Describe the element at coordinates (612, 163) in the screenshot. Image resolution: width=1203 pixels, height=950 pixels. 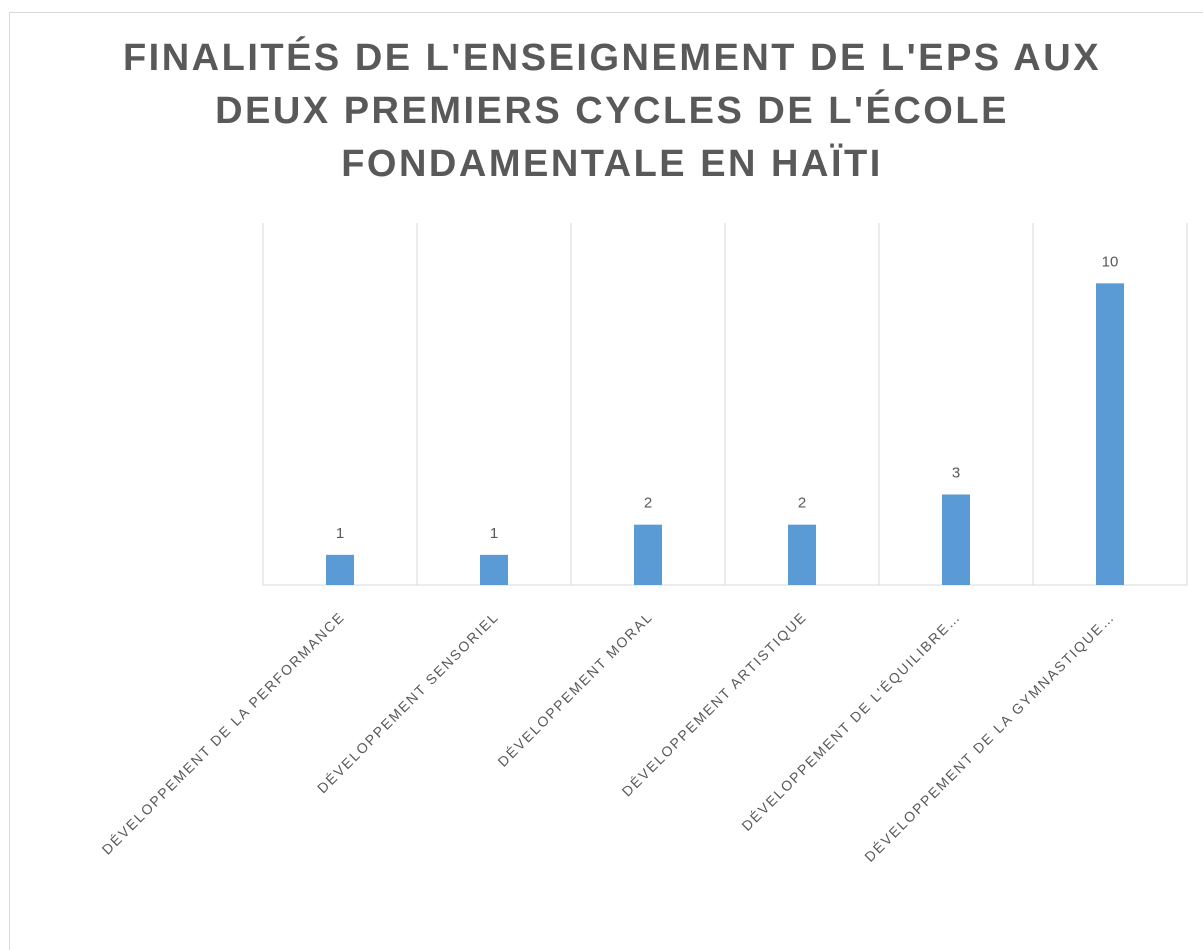
I see `chart-title: FONDAMENTALE EN HAÏTI` at that location.